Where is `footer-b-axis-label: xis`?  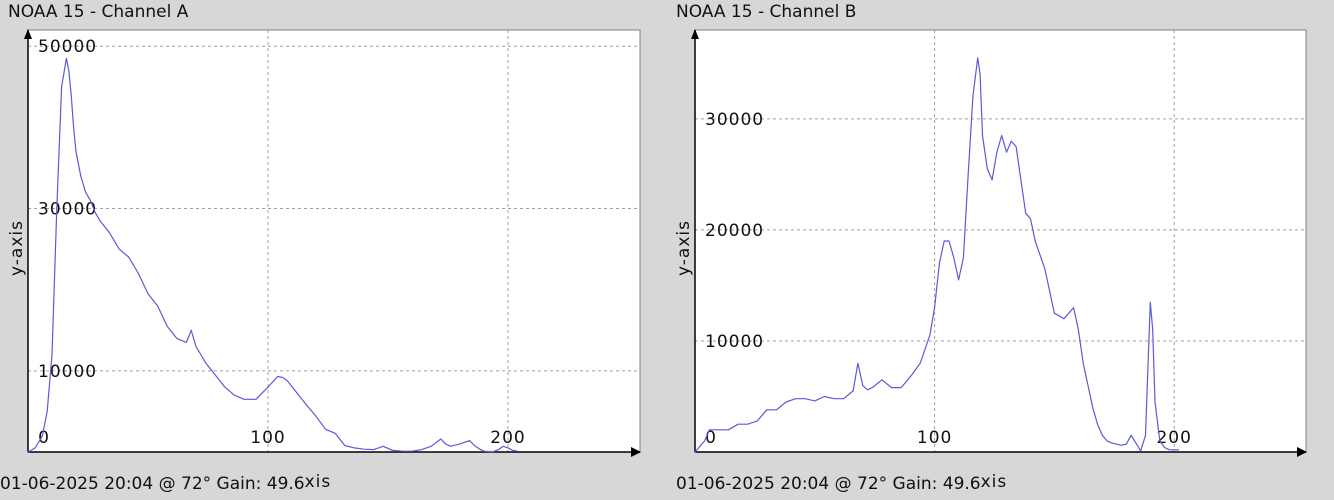
footer-b-axis-label: xis is located at coordinates (994, 482).